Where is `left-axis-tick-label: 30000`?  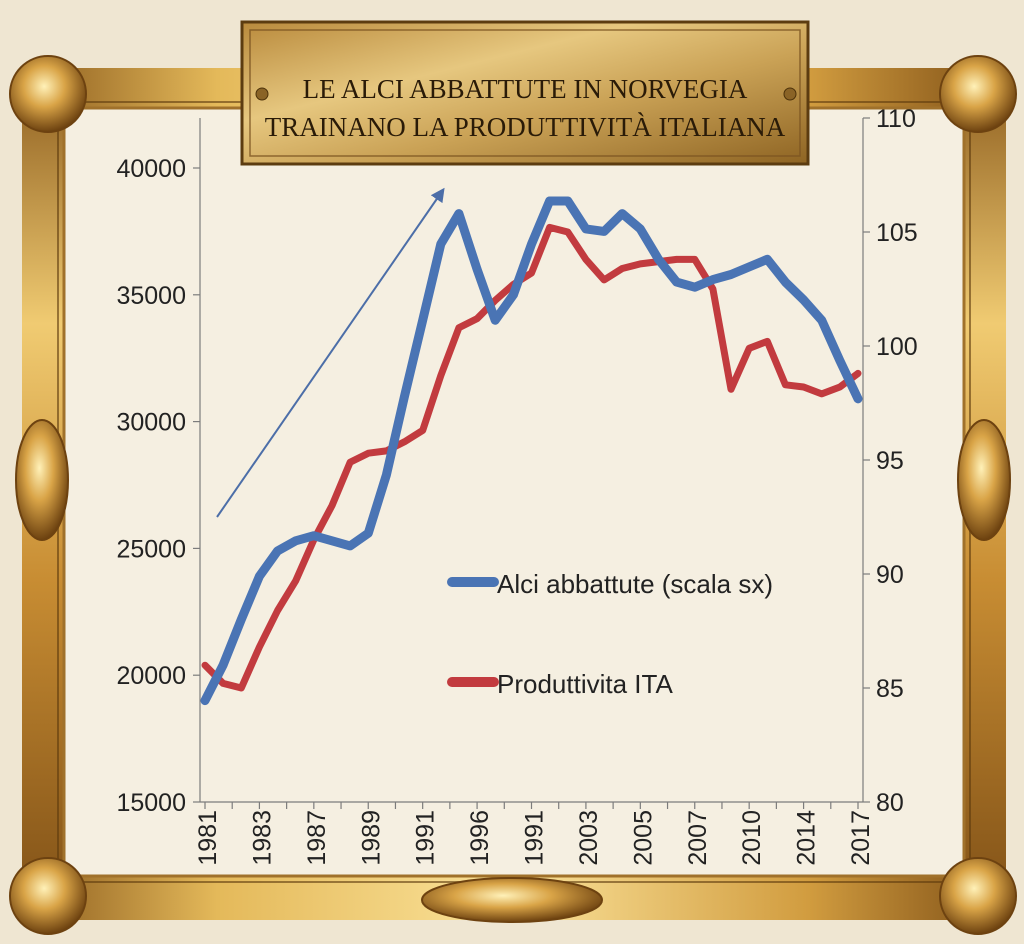
left-axis-tick-label: 30000 is located at coordinates (151, 423).